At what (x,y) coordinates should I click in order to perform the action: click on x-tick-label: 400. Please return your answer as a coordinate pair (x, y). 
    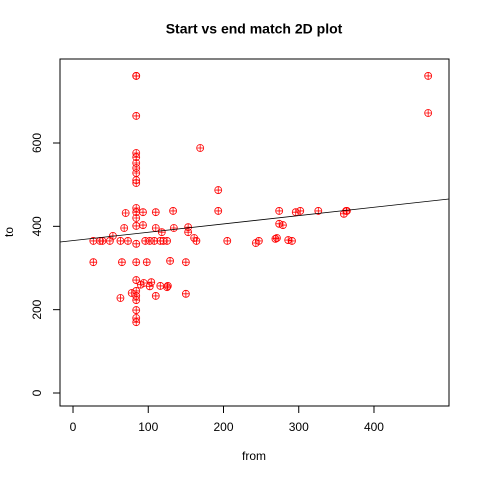
    Looking at the image, I should click on (374, 427).